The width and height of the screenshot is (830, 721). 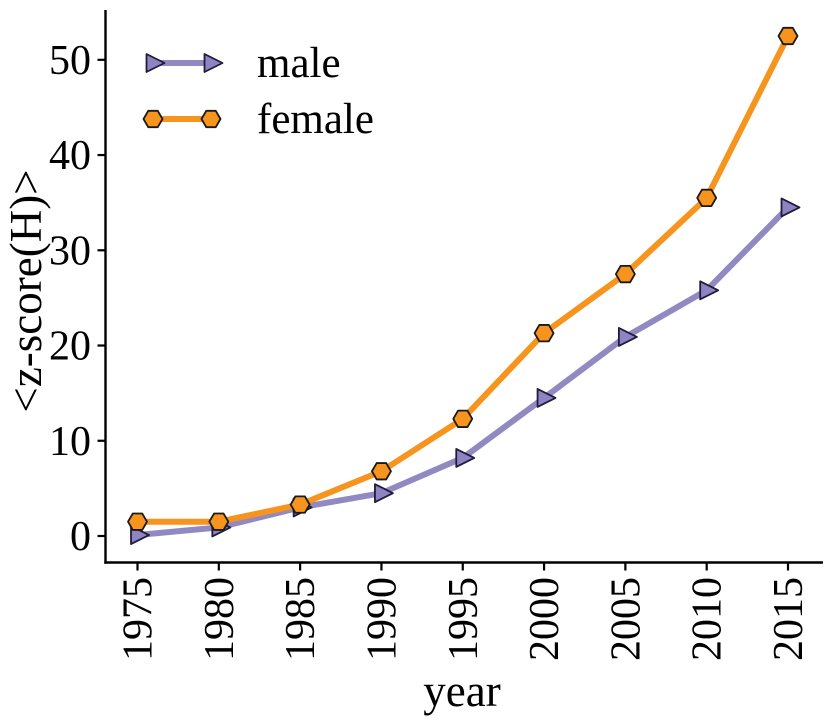 I want to click on x-tick-label: 2005, so click(x=626, y=619).